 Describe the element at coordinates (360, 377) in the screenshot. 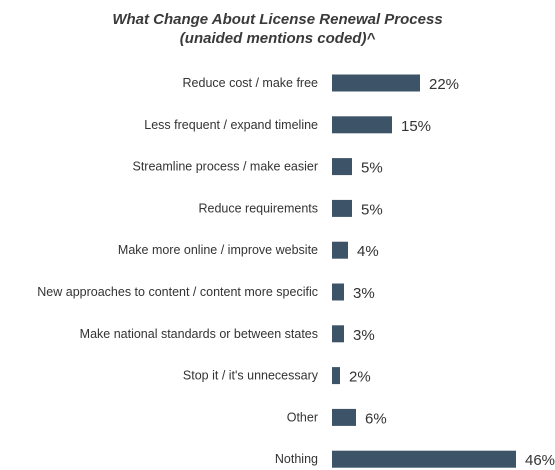

I see `data-label: 2%` at that location.